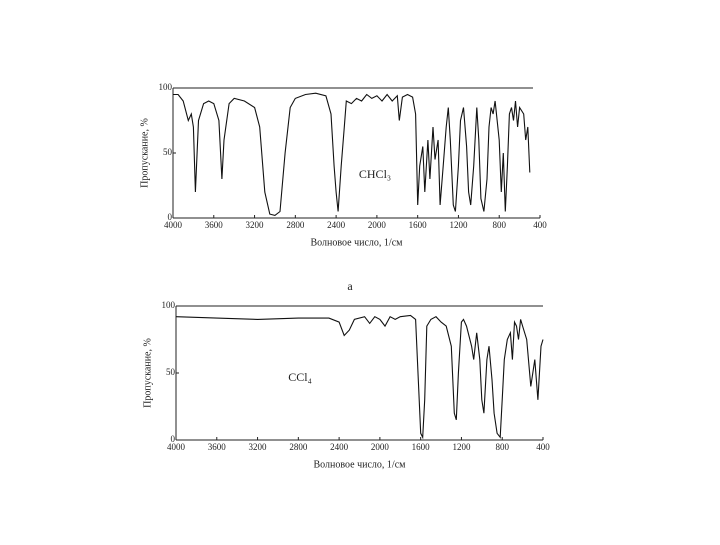  Describe the element at coordinates (375, 174) in the screenshot. I see `annotation: CHCl₃` at that location.